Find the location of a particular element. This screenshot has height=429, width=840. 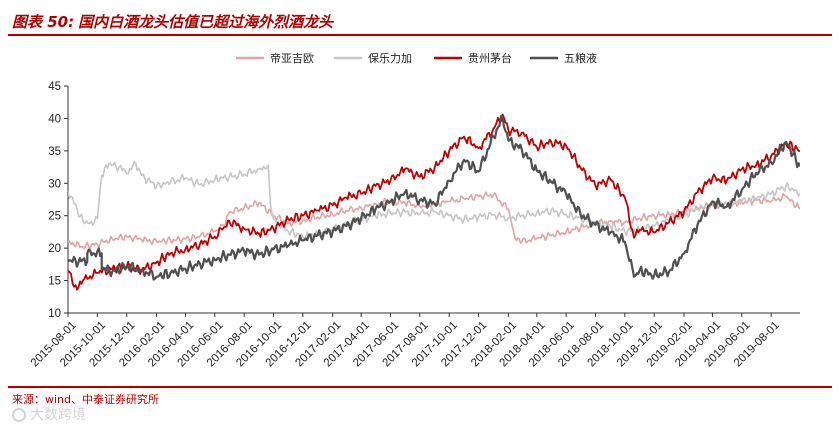

figure-title-bar: 图表 50: 国内白酒龙头估值已超过海外烈酒龙头 is located at coordinates (420, 21).